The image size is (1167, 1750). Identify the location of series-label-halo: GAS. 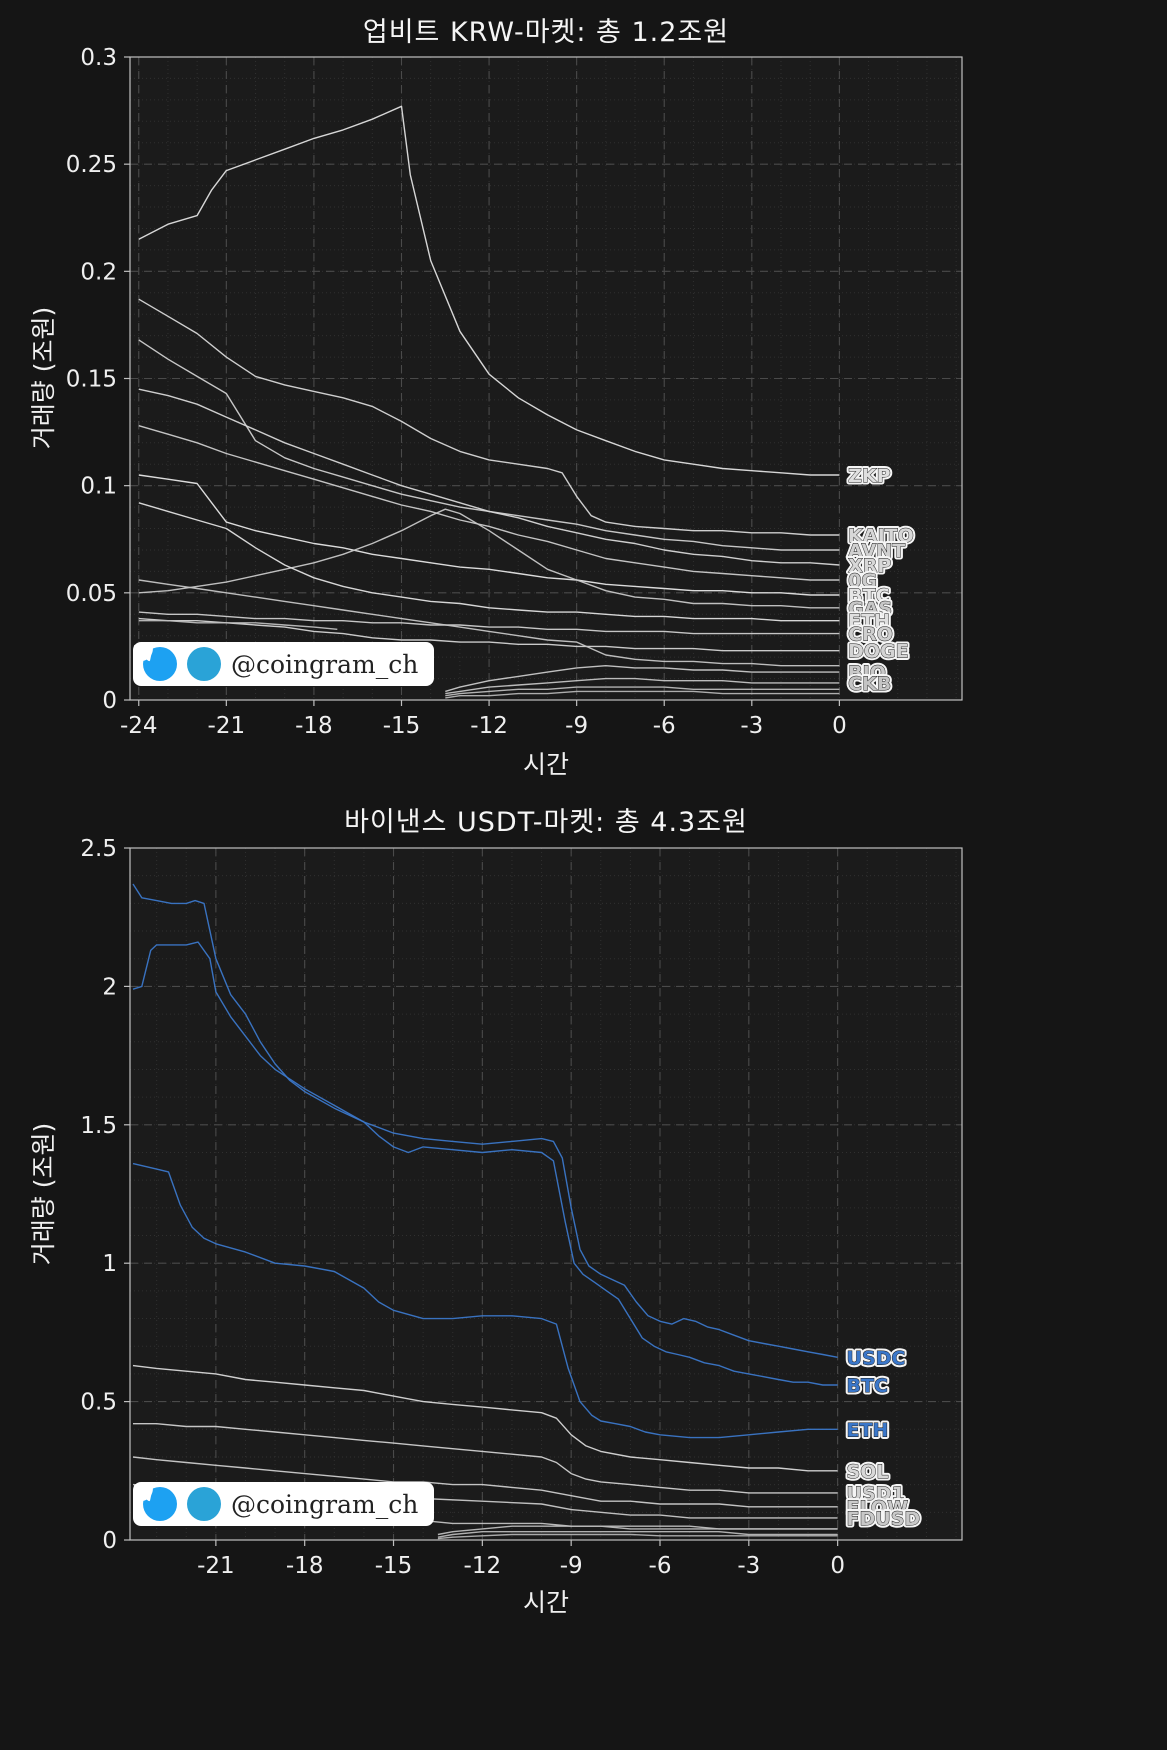
(870, 609).